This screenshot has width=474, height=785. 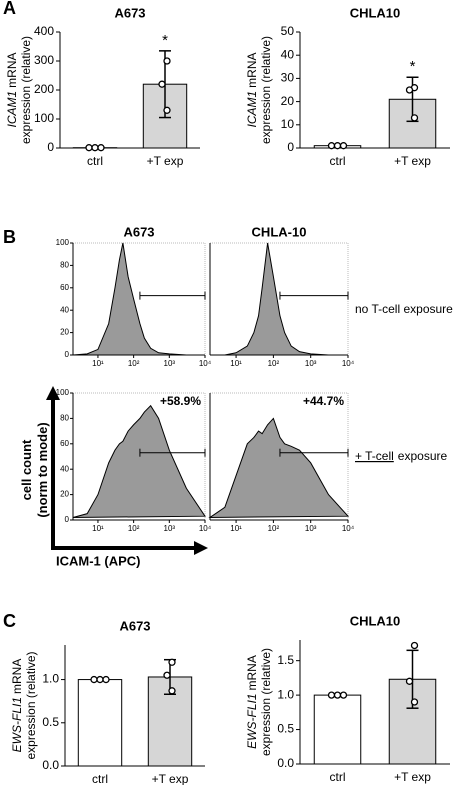 What do you see at coordinates (9, 9) in the screenshot?
I see `panel-label: A` at bounding box center [9, 9].